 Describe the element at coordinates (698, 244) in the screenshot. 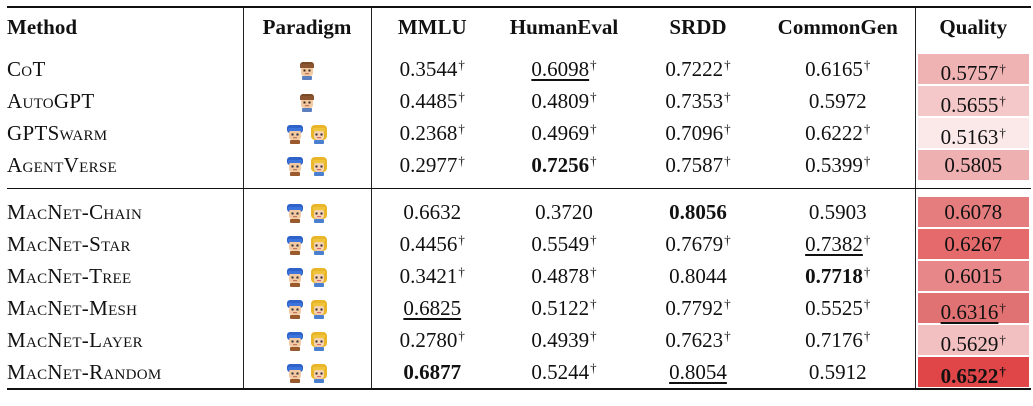

I see `srdd-cell: 0.7679†` at that location.